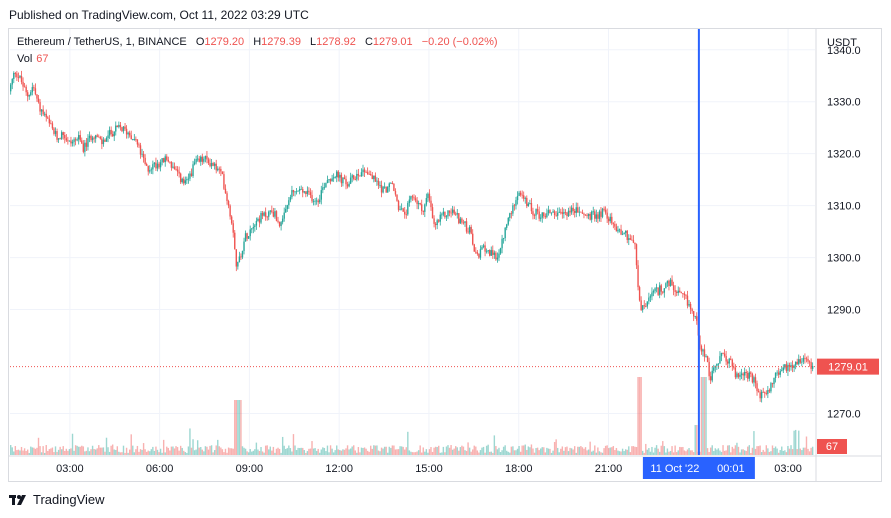  What do you see at coordinates (698, 468) in the screenshot?
I see `crosshair-date-tag` at bounding box center [698, 468].